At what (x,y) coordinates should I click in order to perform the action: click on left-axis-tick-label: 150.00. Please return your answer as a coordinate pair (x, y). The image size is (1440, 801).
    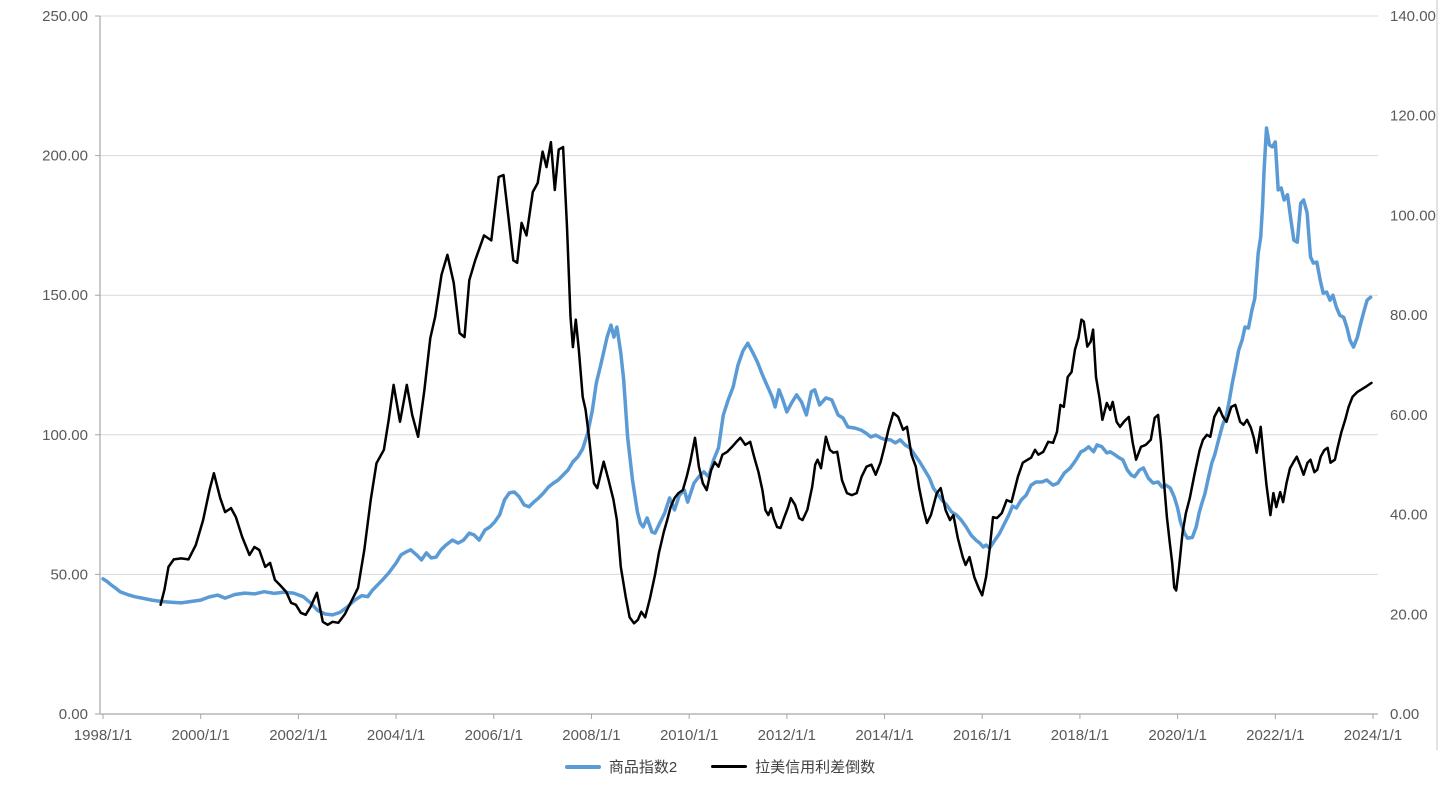
    Looking at the image, I should click on (65, 295).